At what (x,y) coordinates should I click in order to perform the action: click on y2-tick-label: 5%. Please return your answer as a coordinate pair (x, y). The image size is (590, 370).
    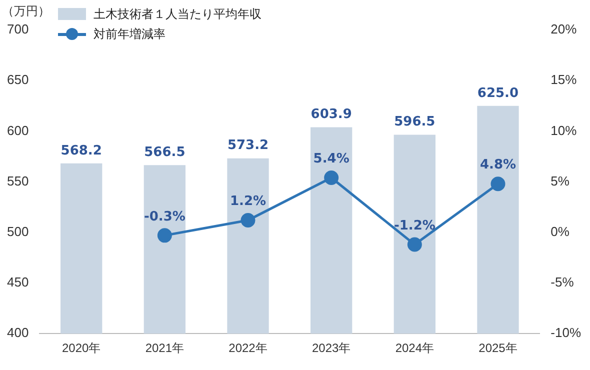
    Looking at the image, I should click on (560, 180).